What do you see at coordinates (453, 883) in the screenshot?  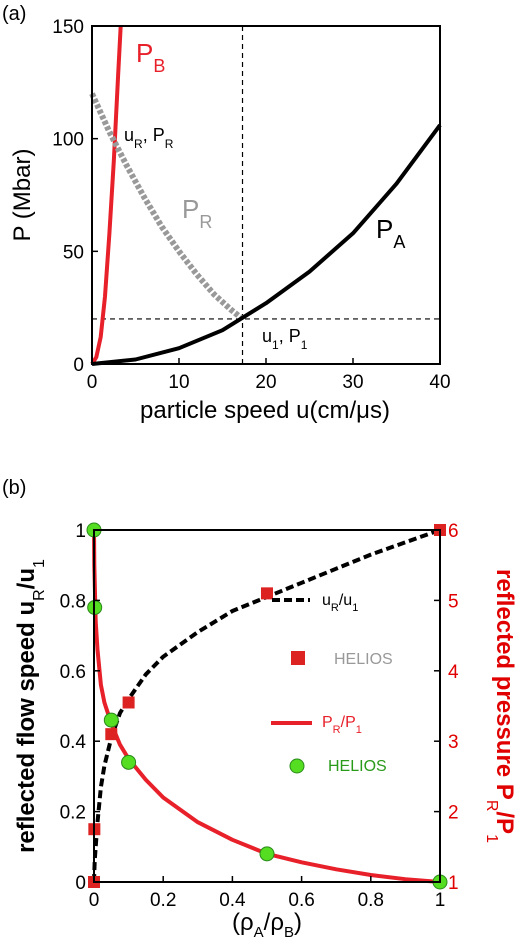 I see `right-y-tick-label: 1` at bounding box center [453, 883].